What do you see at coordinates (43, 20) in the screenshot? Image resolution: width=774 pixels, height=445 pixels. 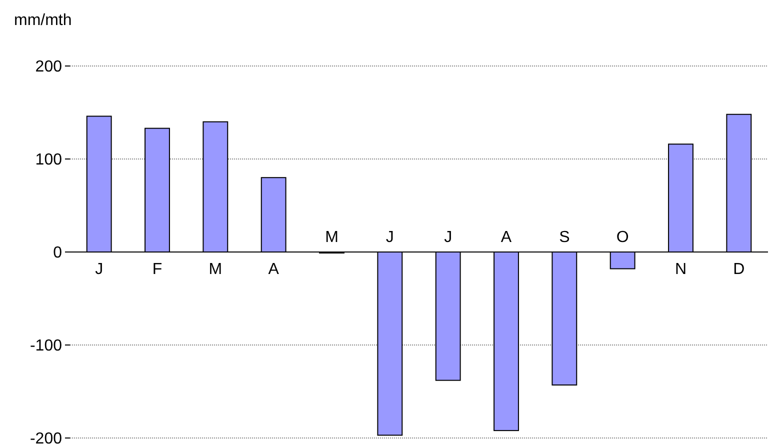 I see `y-axis-title: mm/mth` at bounding box center [43, 20].